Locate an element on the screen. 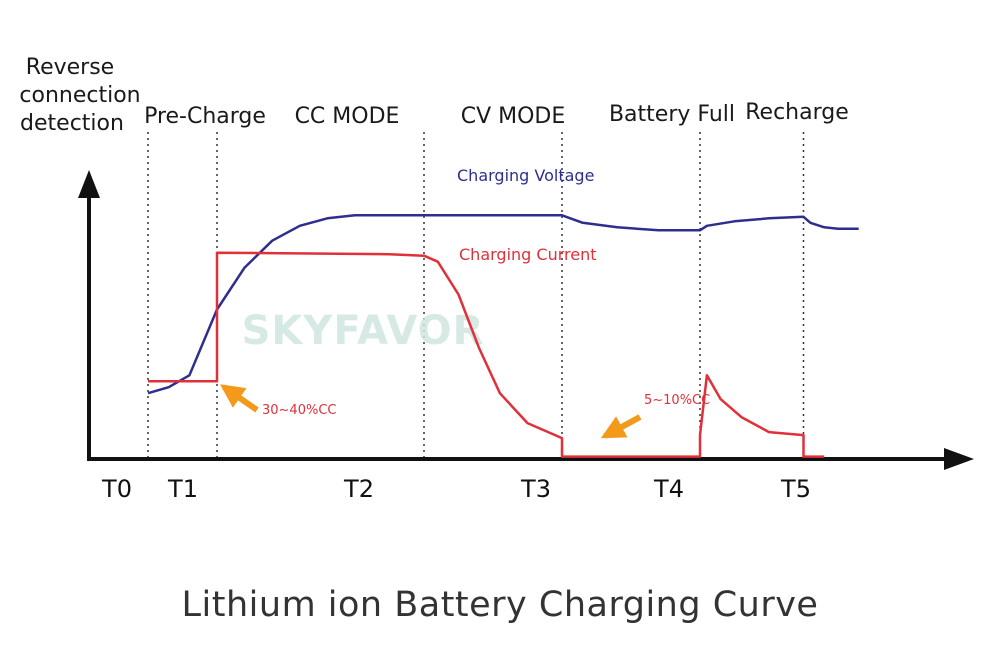 The width and height of the screenshot is (1000, 649). time-label-t2: T2 is located at coordinates (358, 489).